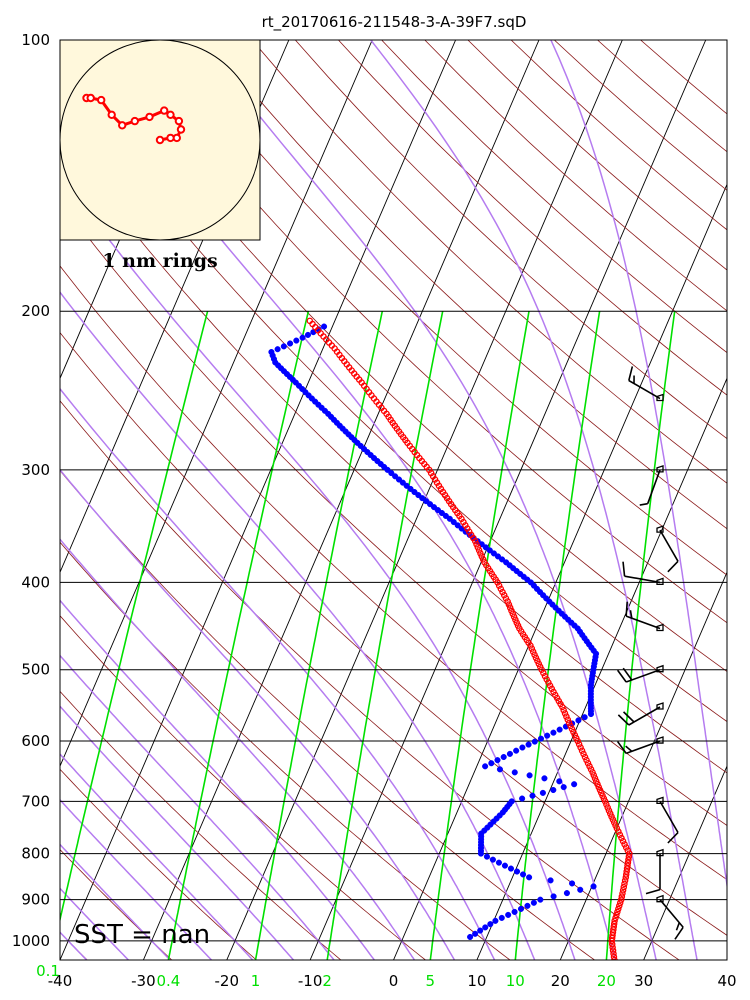 Image resolution: width=750 pixels, height=1000 pixels. What do you see at coordinates (394, 981) in the screenshot?
I see `temperature-tick-label: 0` at bounding box center [394, 981].